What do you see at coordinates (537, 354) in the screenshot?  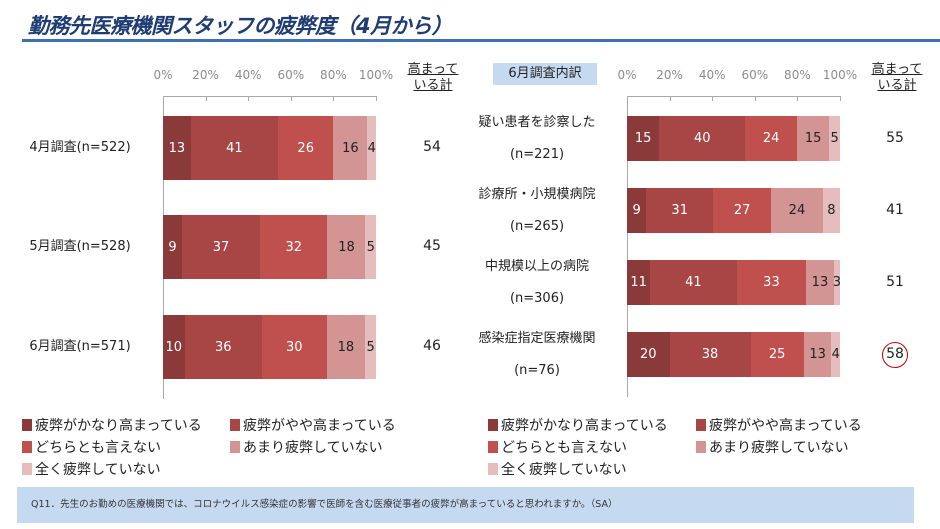 I see `category-label: 感染症指定医療機関 (n=76)` at bounding box center [537, 354].